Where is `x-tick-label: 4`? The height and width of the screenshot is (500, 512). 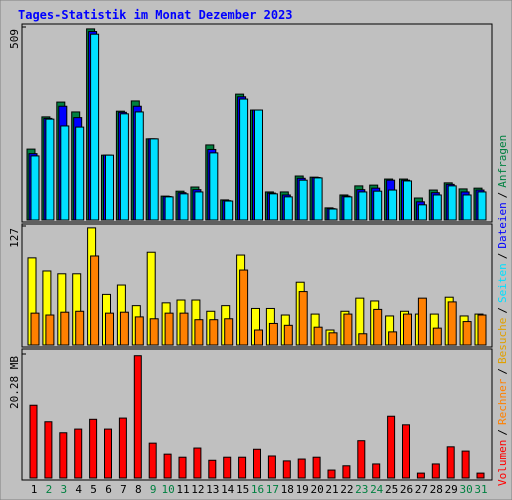 x-tick-label: 4 is located at coordinates (78, 489).